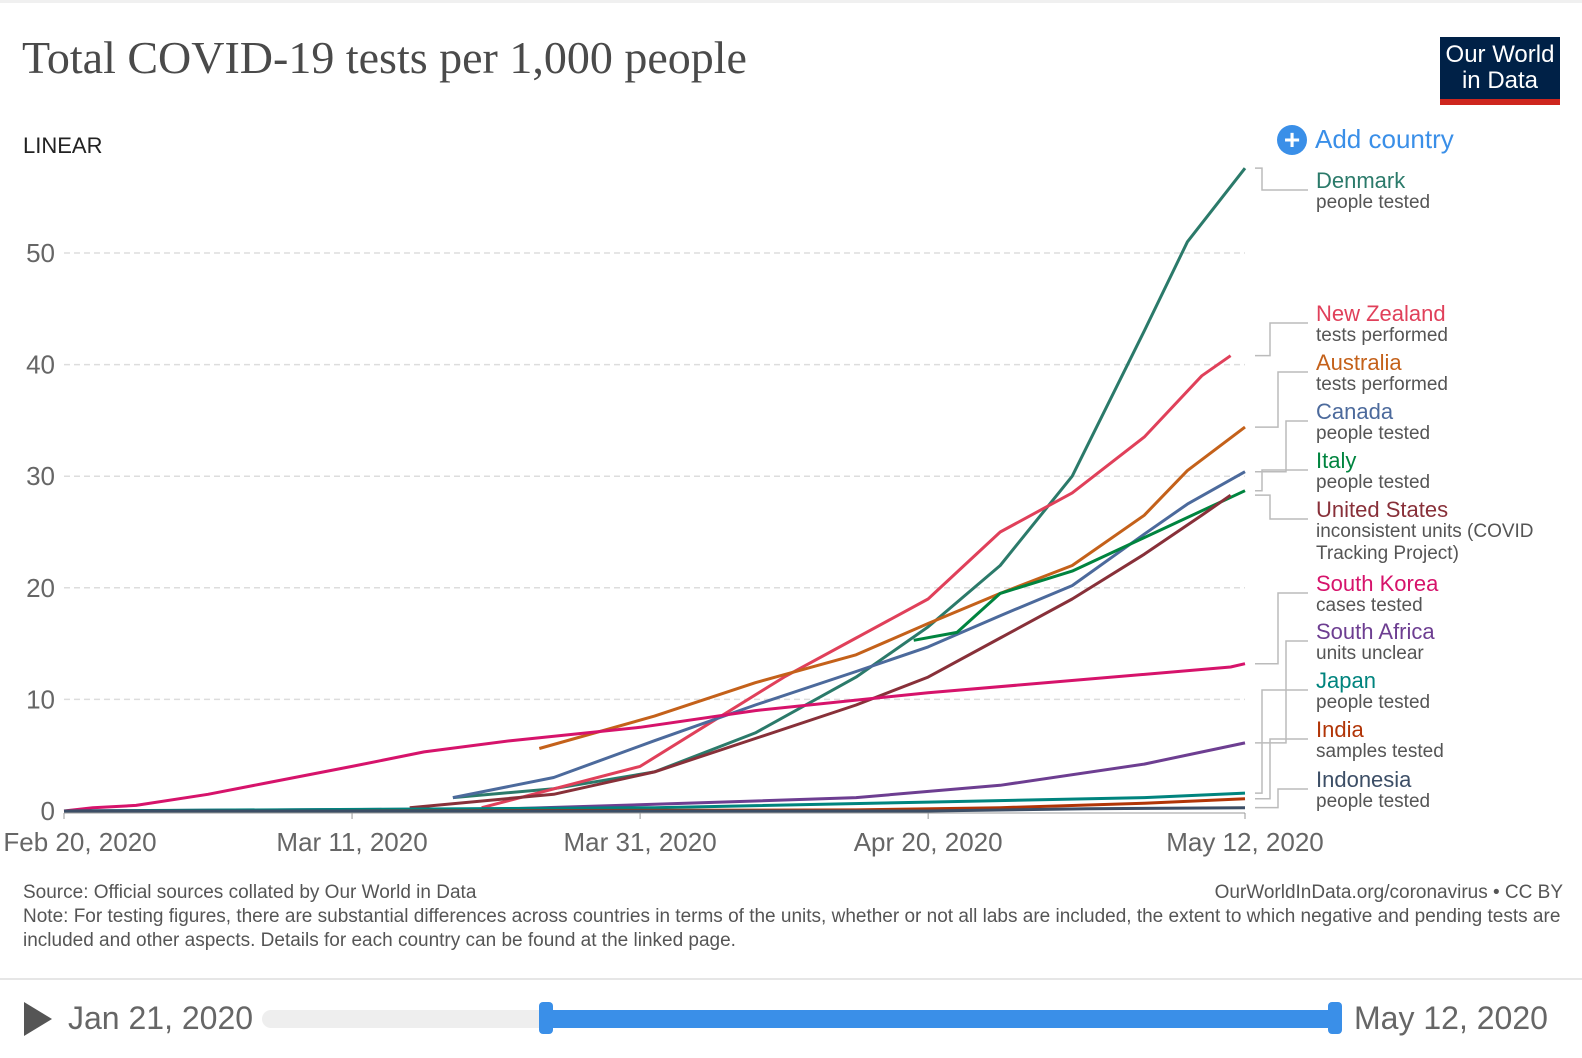 Image resolution: width=1582 pixels, height=1058 pixels. What do you see at coordinates (1500, 71) in the screenshot?
I see `owid-logo: Our World in Data` at bounding box center [1500, 71].